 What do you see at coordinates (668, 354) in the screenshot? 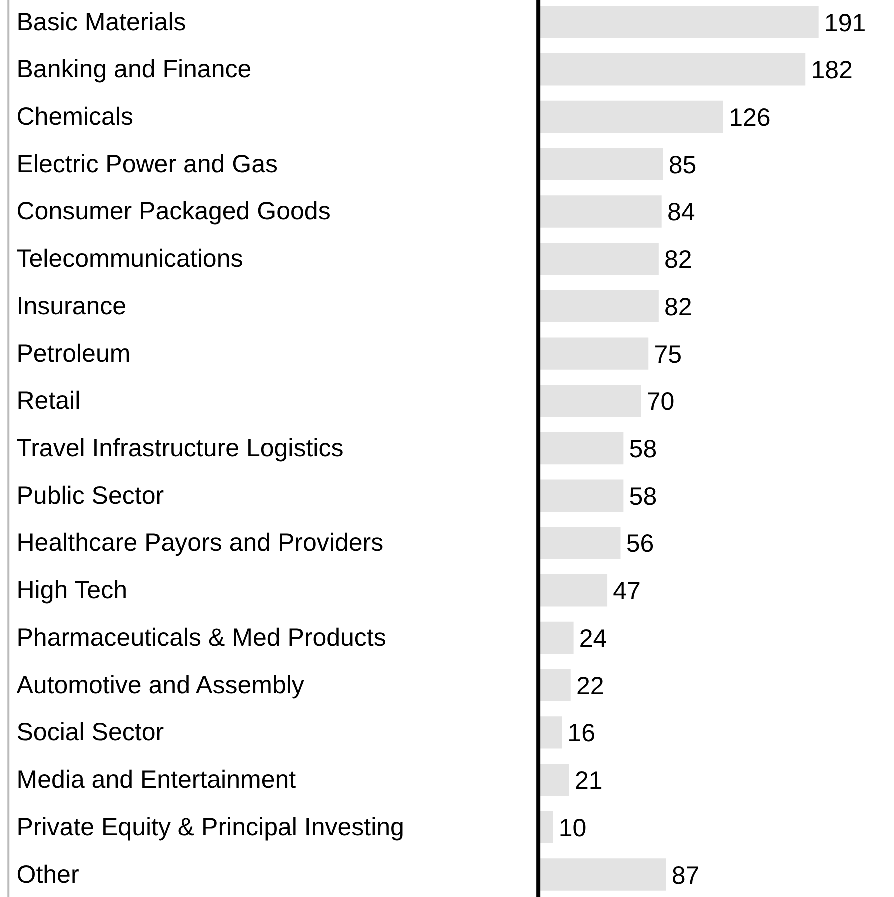
I see `data-label: 75` at bounding box center [668, 354].